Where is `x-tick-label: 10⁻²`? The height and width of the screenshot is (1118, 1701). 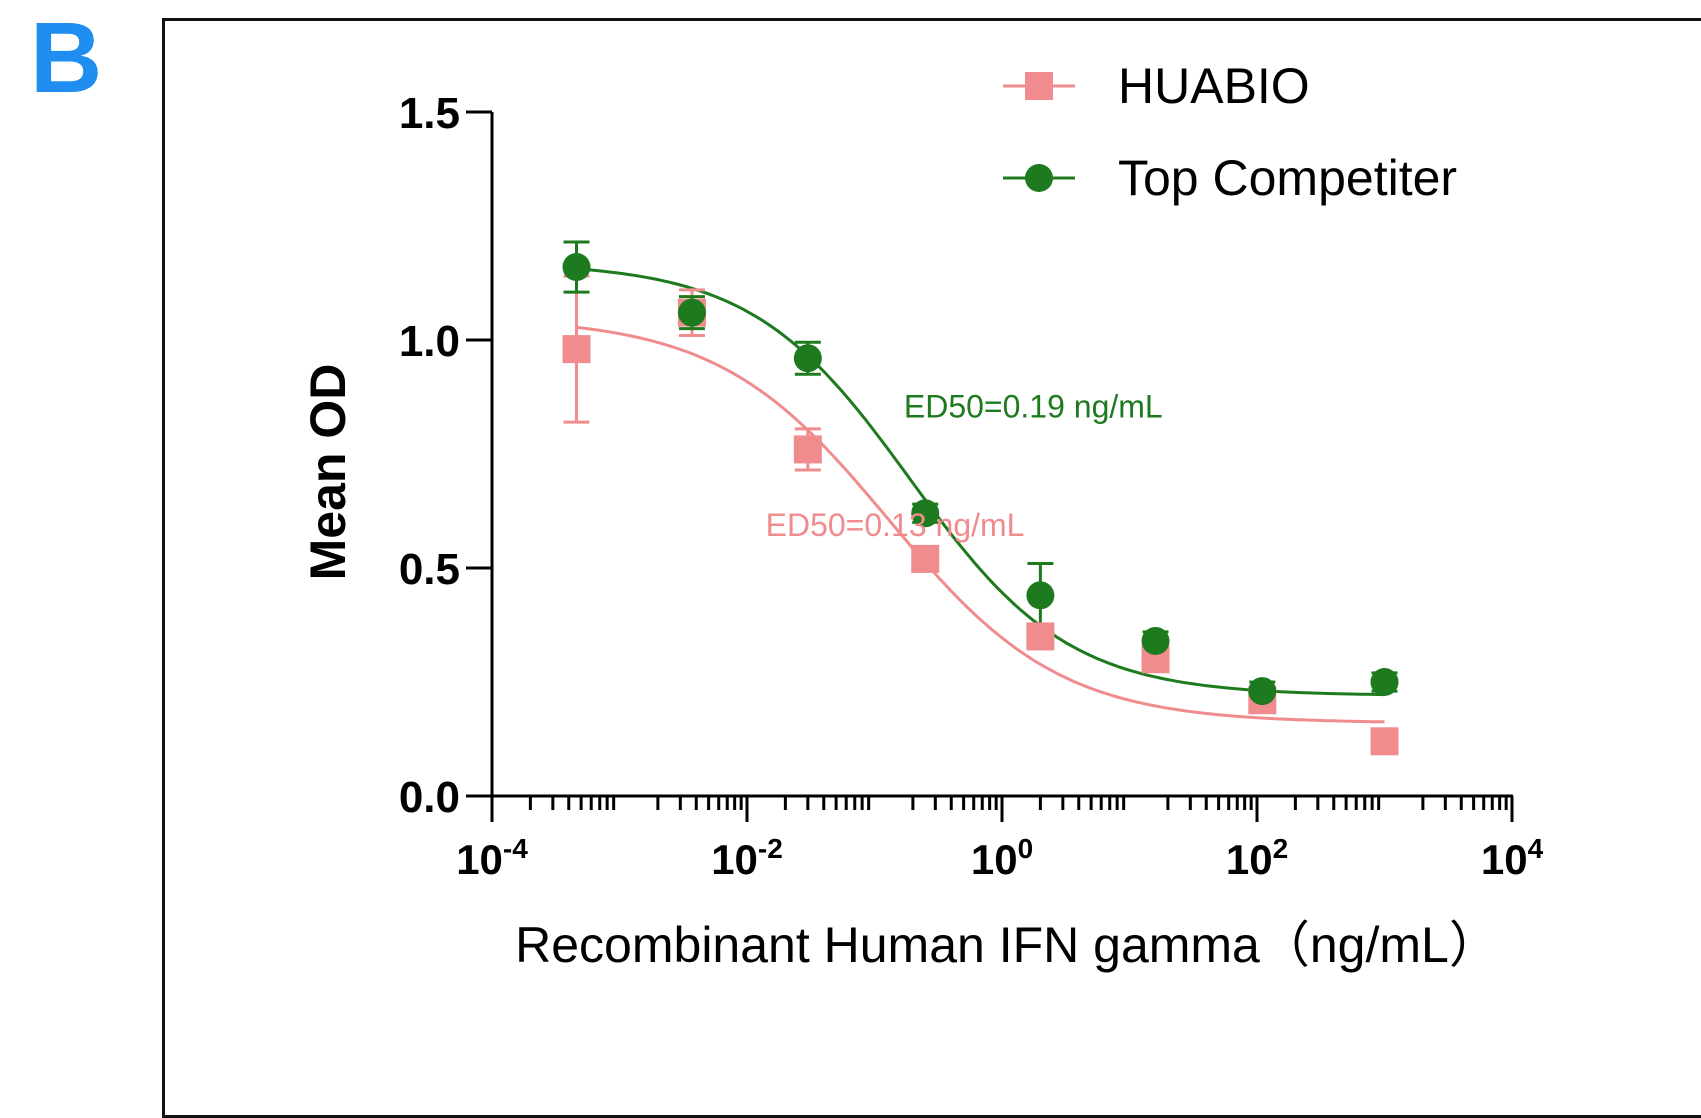 x-tick-label: 10⁻² is located at coordinates (747, 858).